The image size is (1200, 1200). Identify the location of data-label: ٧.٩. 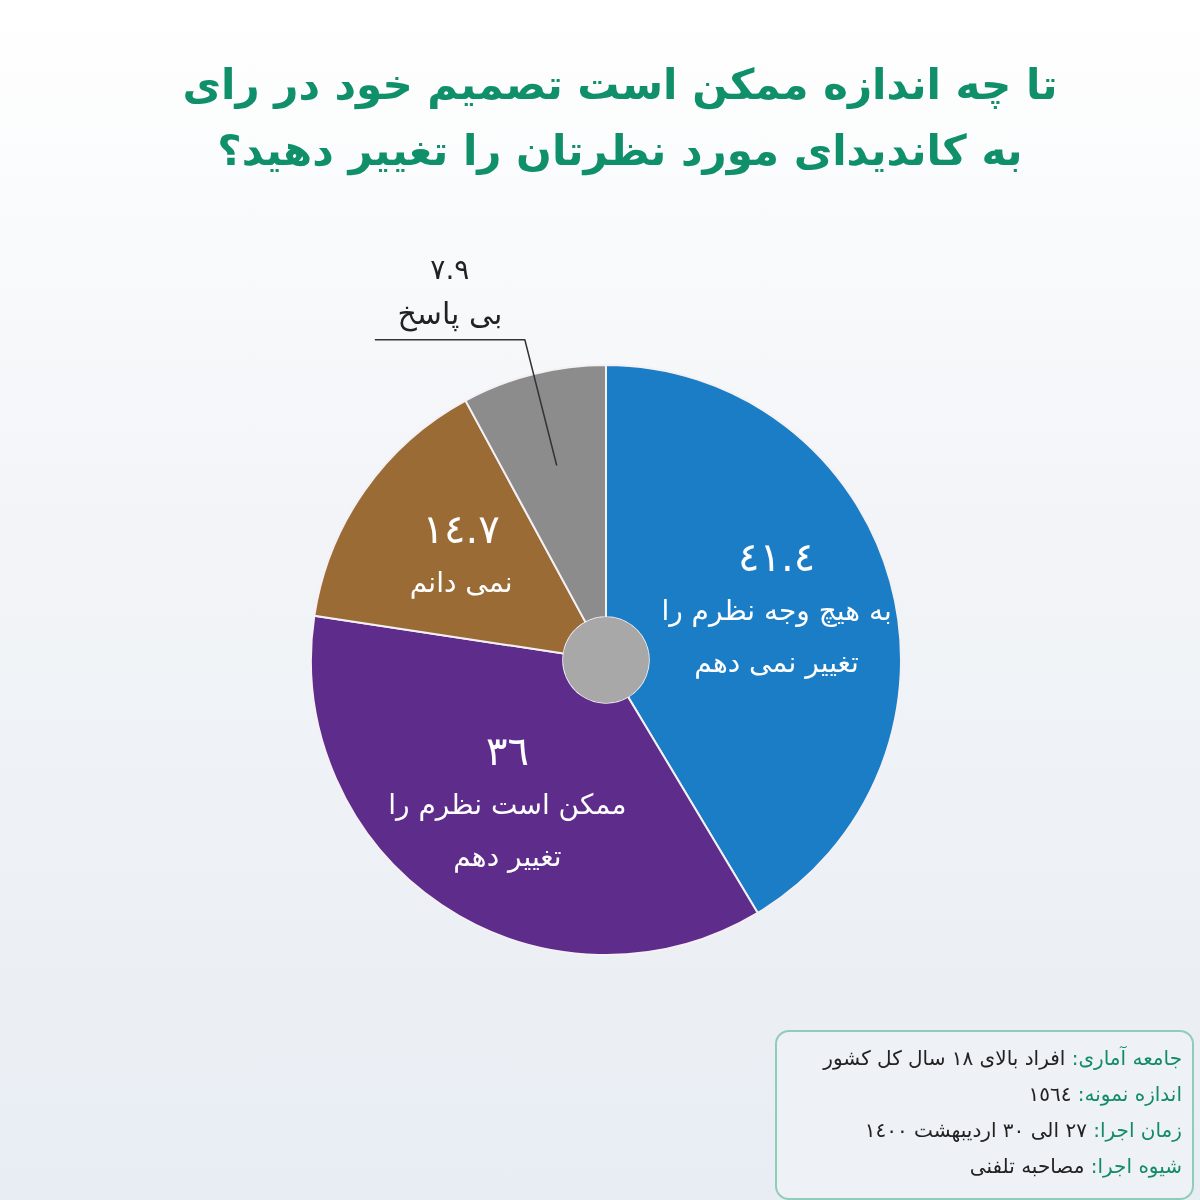
(450, 269).